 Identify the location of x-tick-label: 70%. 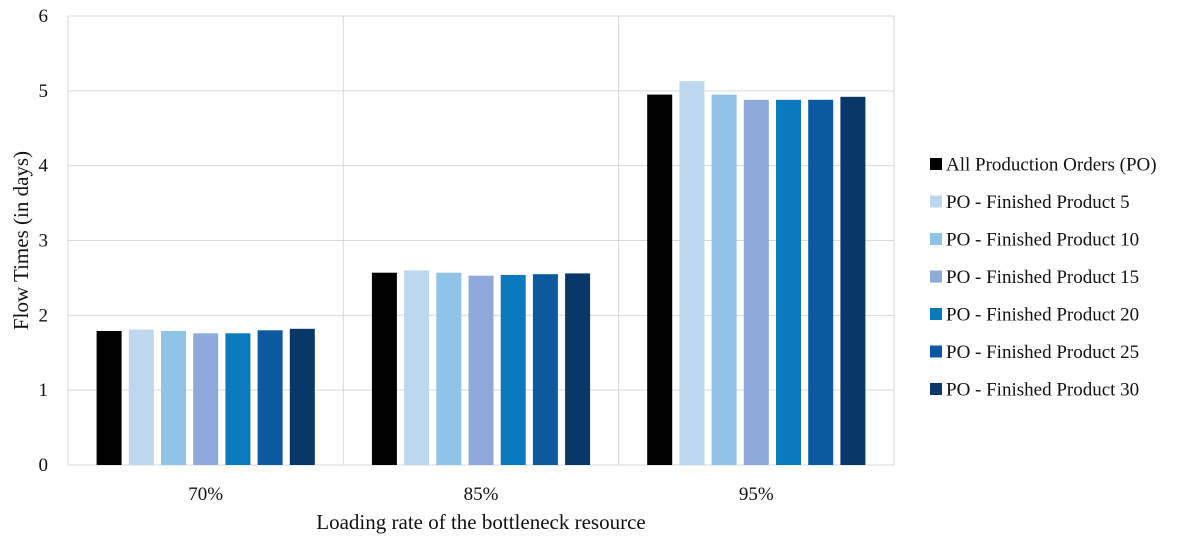
(205, 494).